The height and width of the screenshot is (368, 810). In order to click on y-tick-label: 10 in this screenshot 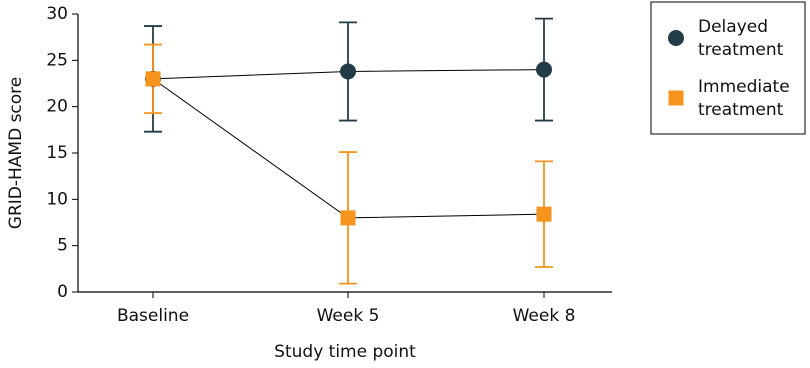, I will do `click(57, 199)`.